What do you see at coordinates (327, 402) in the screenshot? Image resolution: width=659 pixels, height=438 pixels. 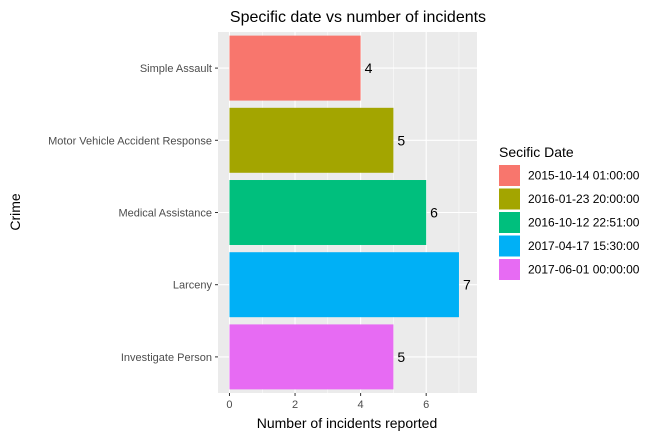 I see `x-axis-ticks: 0 2 4 6` at bounding box center [327, 402].